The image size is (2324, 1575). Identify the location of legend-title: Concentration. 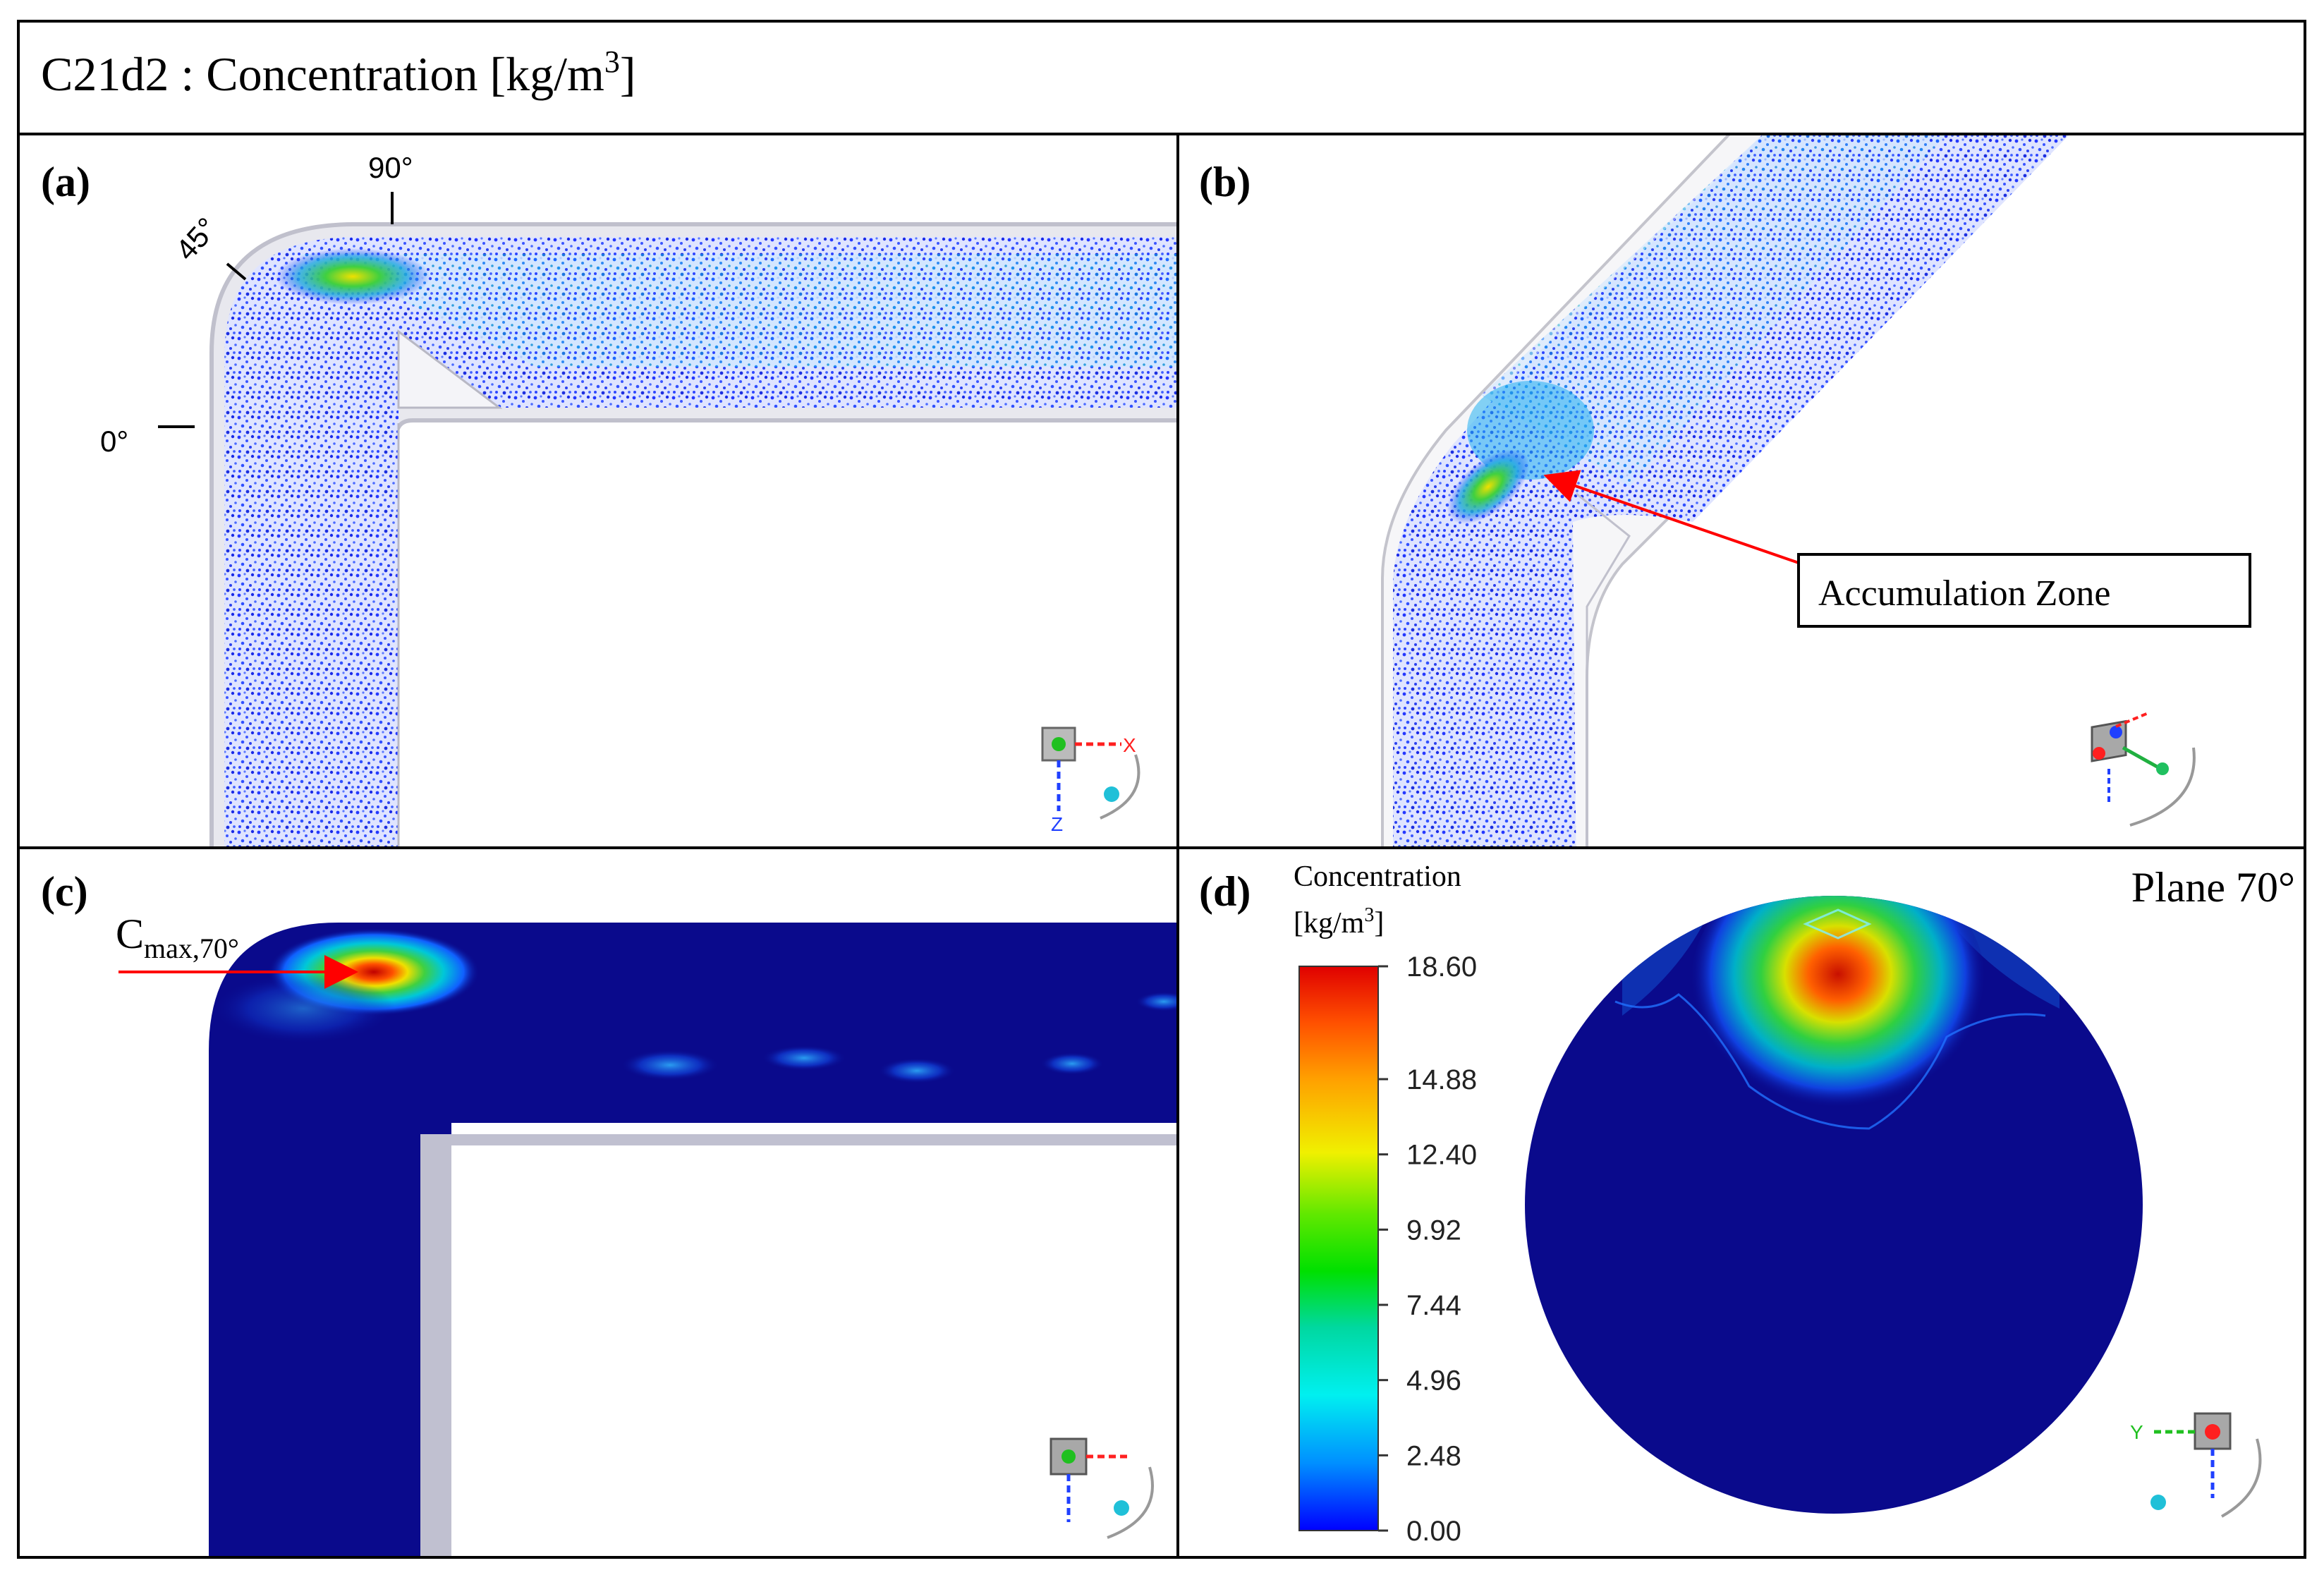
(1377, 877).